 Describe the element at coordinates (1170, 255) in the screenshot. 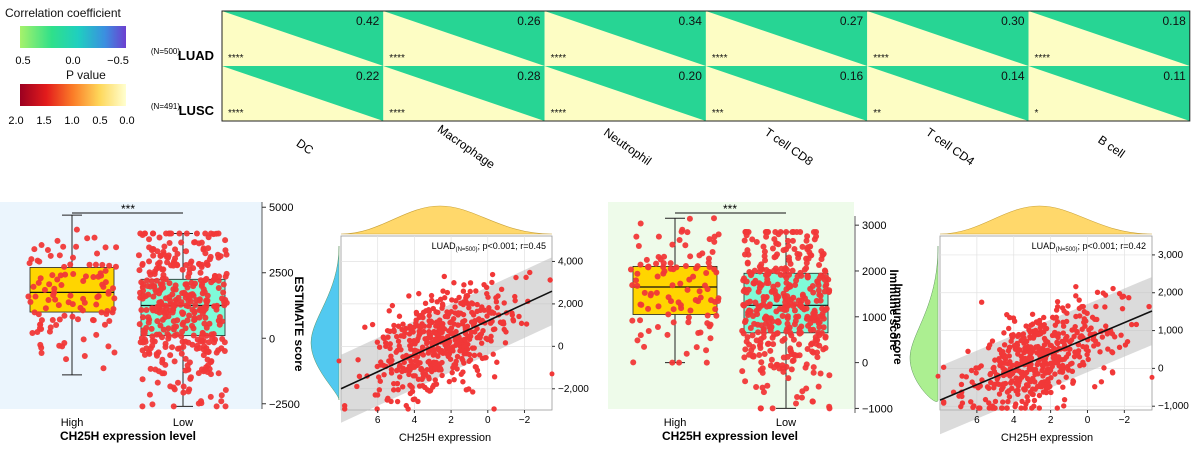

I see `y-tick-label: 3,000` at that location.